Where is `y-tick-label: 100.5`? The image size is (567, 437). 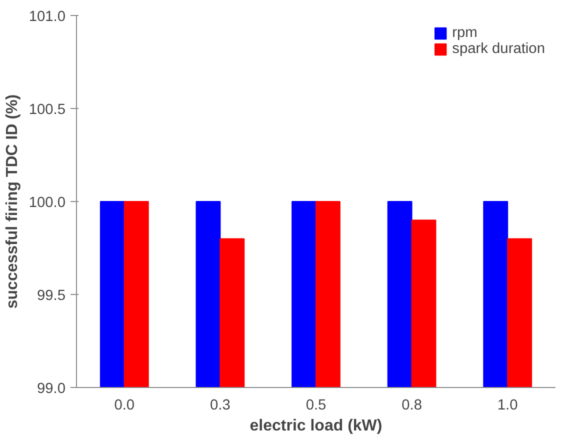
y-tick-label: 100.5 is located at coordinates (47, 110).